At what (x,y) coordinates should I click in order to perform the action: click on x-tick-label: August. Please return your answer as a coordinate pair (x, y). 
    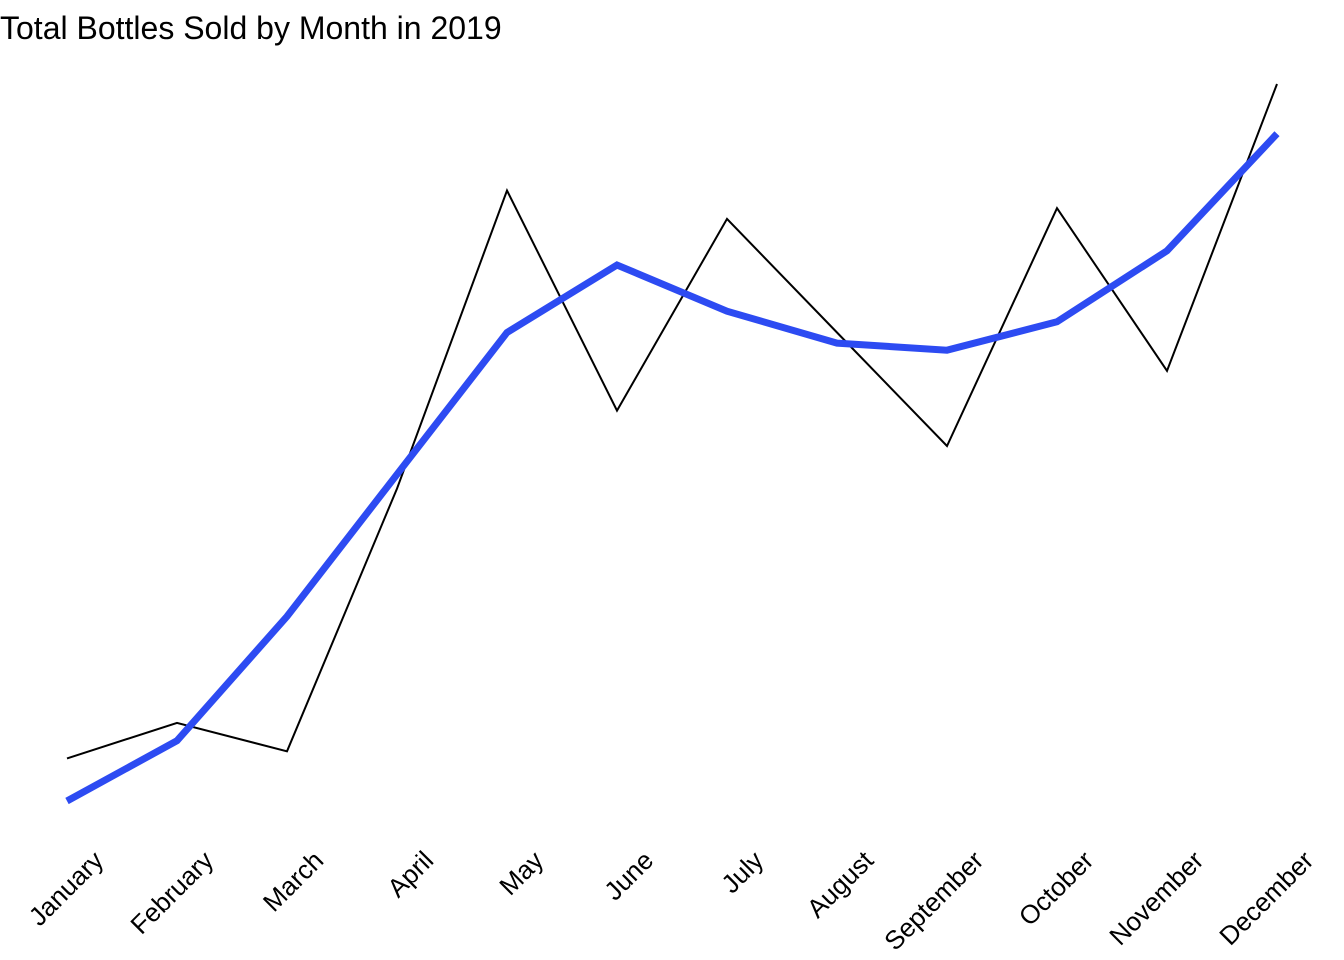
    Looking at the image, I should click on (840, 883).